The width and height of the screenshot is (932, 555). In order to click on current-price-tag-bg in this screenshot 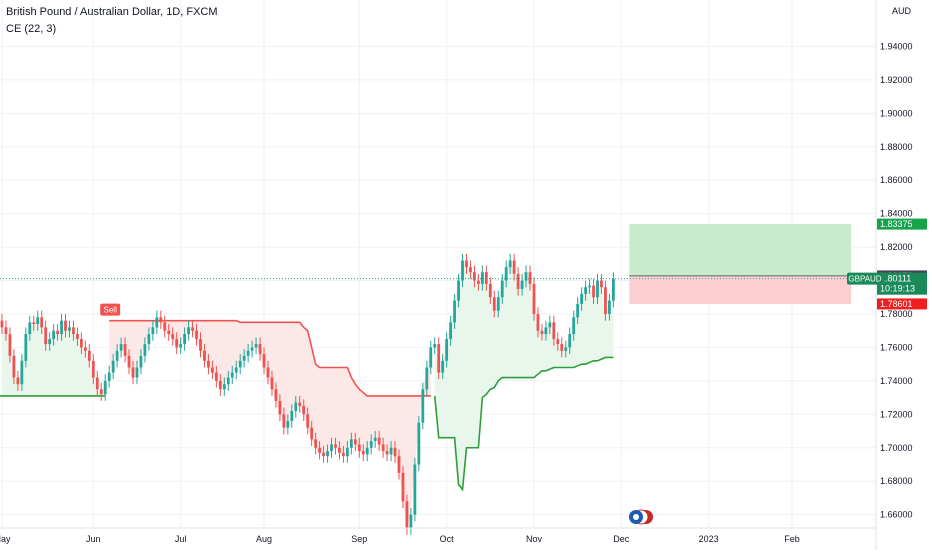, I will do `click(902, 283)`.